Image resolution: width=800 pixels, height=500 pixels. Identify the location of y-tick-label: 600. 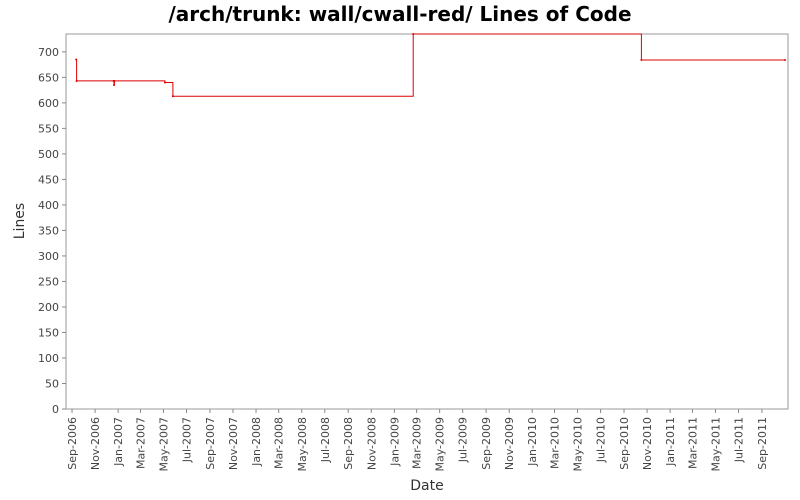
(48, 103).